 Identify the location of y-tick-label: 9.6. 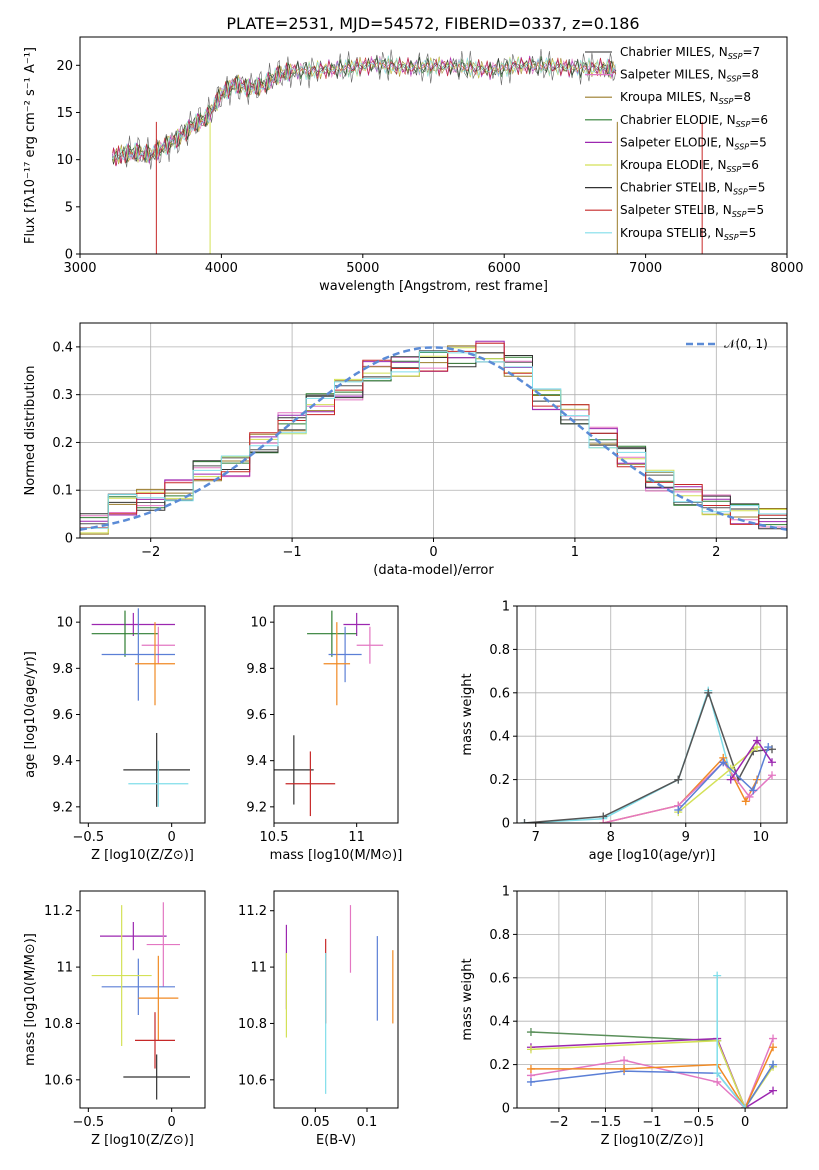
(256, 715).